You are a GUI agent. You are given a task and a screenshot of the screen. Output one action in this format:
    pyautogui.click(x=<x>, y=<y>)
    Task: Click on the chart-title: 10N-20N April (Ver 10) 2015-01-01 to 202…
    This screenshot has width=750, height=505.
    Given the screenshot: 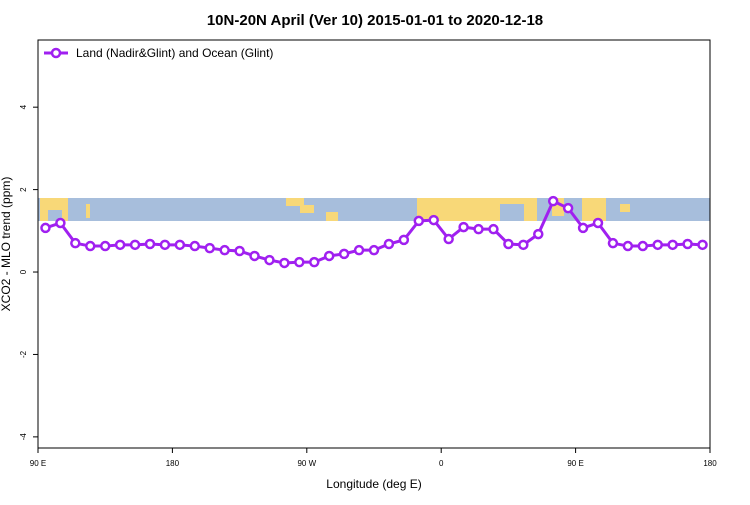 What is the action you would take?
    pyautogui.click(x=375, y=20)
    